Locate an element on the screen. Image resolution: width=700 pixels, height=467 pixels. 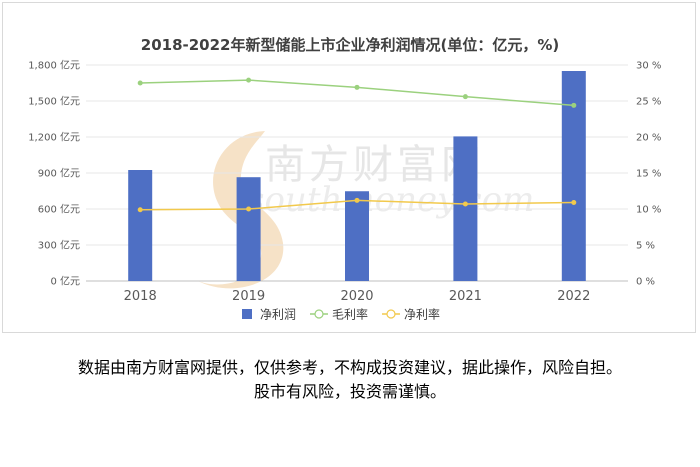
legend: 净利润 毛利率 净利率 is located at coordinates (341, 314).